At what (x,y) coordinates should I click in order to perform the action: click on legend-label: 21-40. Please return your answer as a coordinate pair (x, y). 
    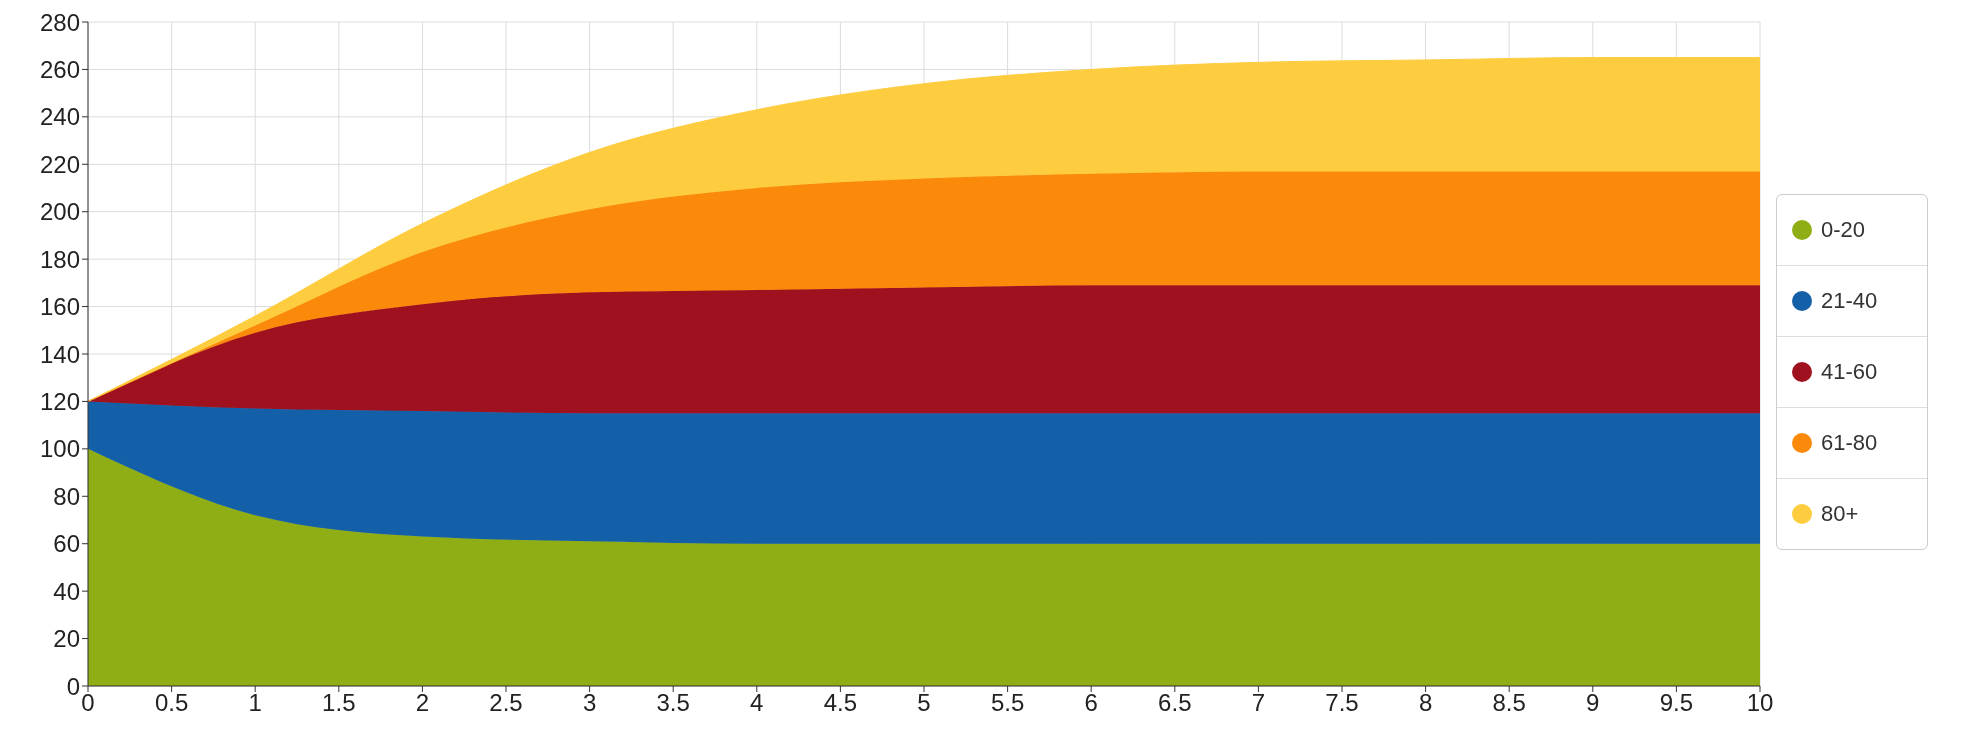
    Looking at the image, I should click on (1849, 301).